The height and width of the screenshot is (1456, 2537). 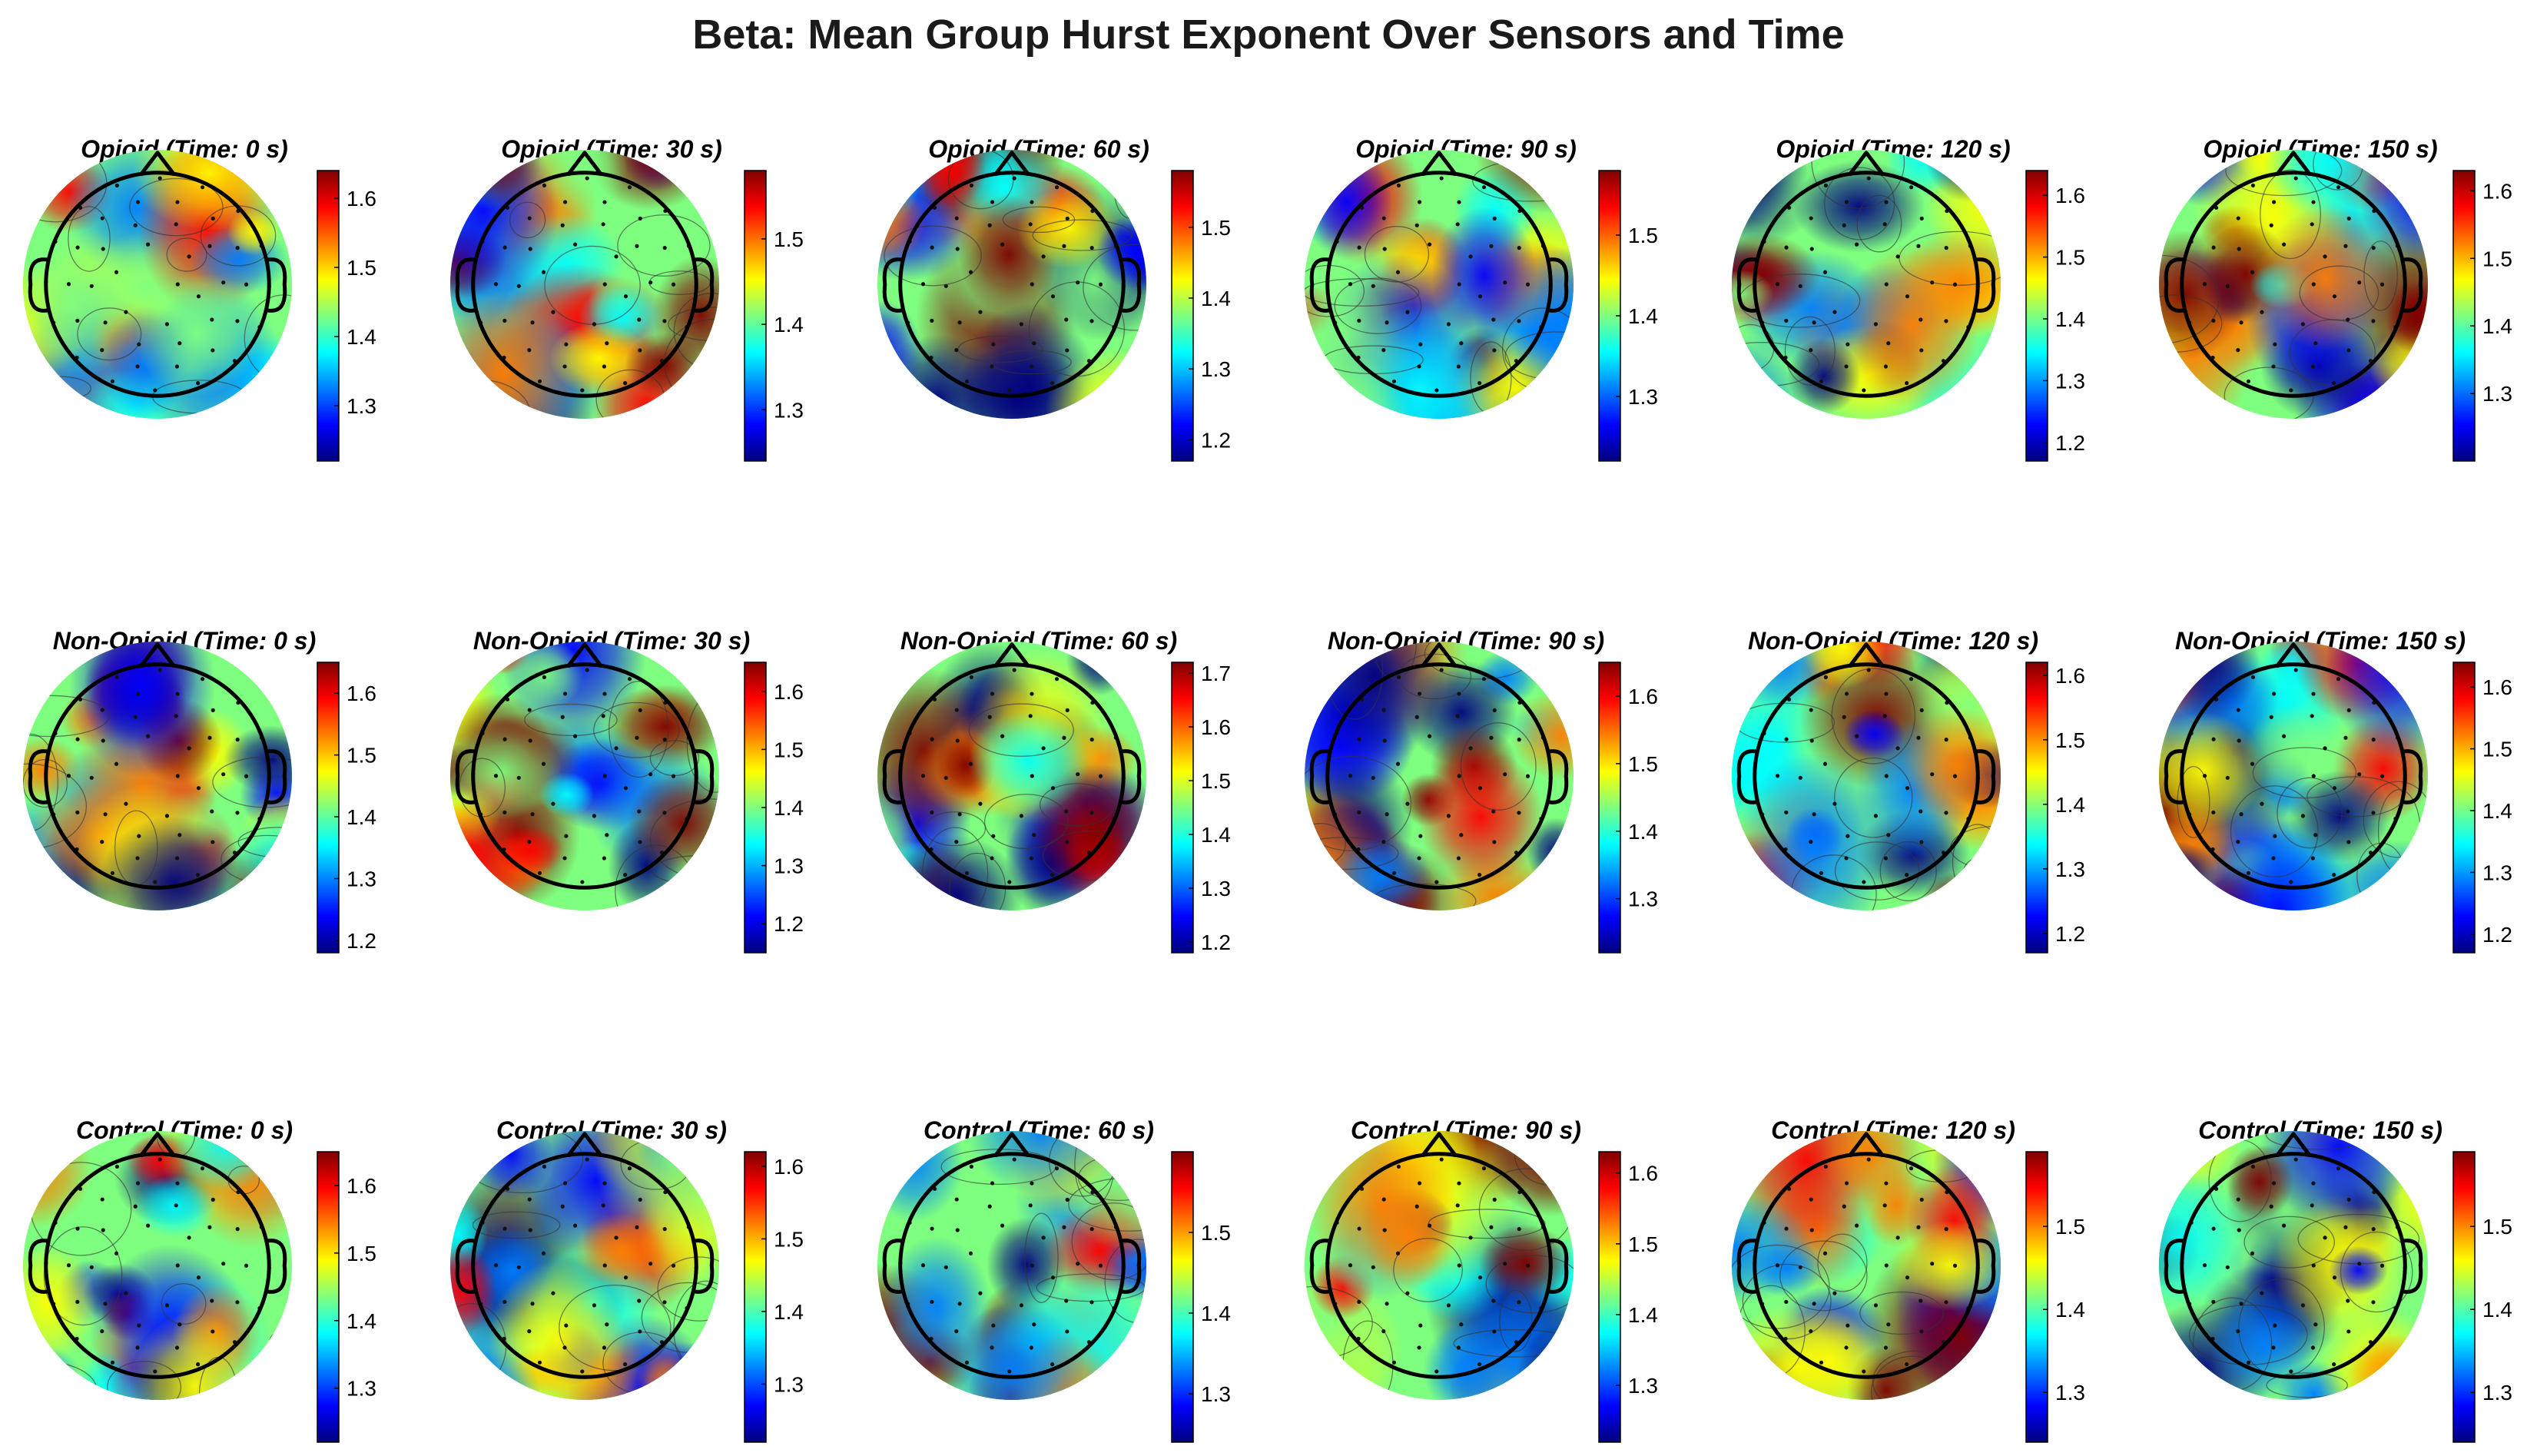 I want to click on colorbar, so click(x=755, y=316).